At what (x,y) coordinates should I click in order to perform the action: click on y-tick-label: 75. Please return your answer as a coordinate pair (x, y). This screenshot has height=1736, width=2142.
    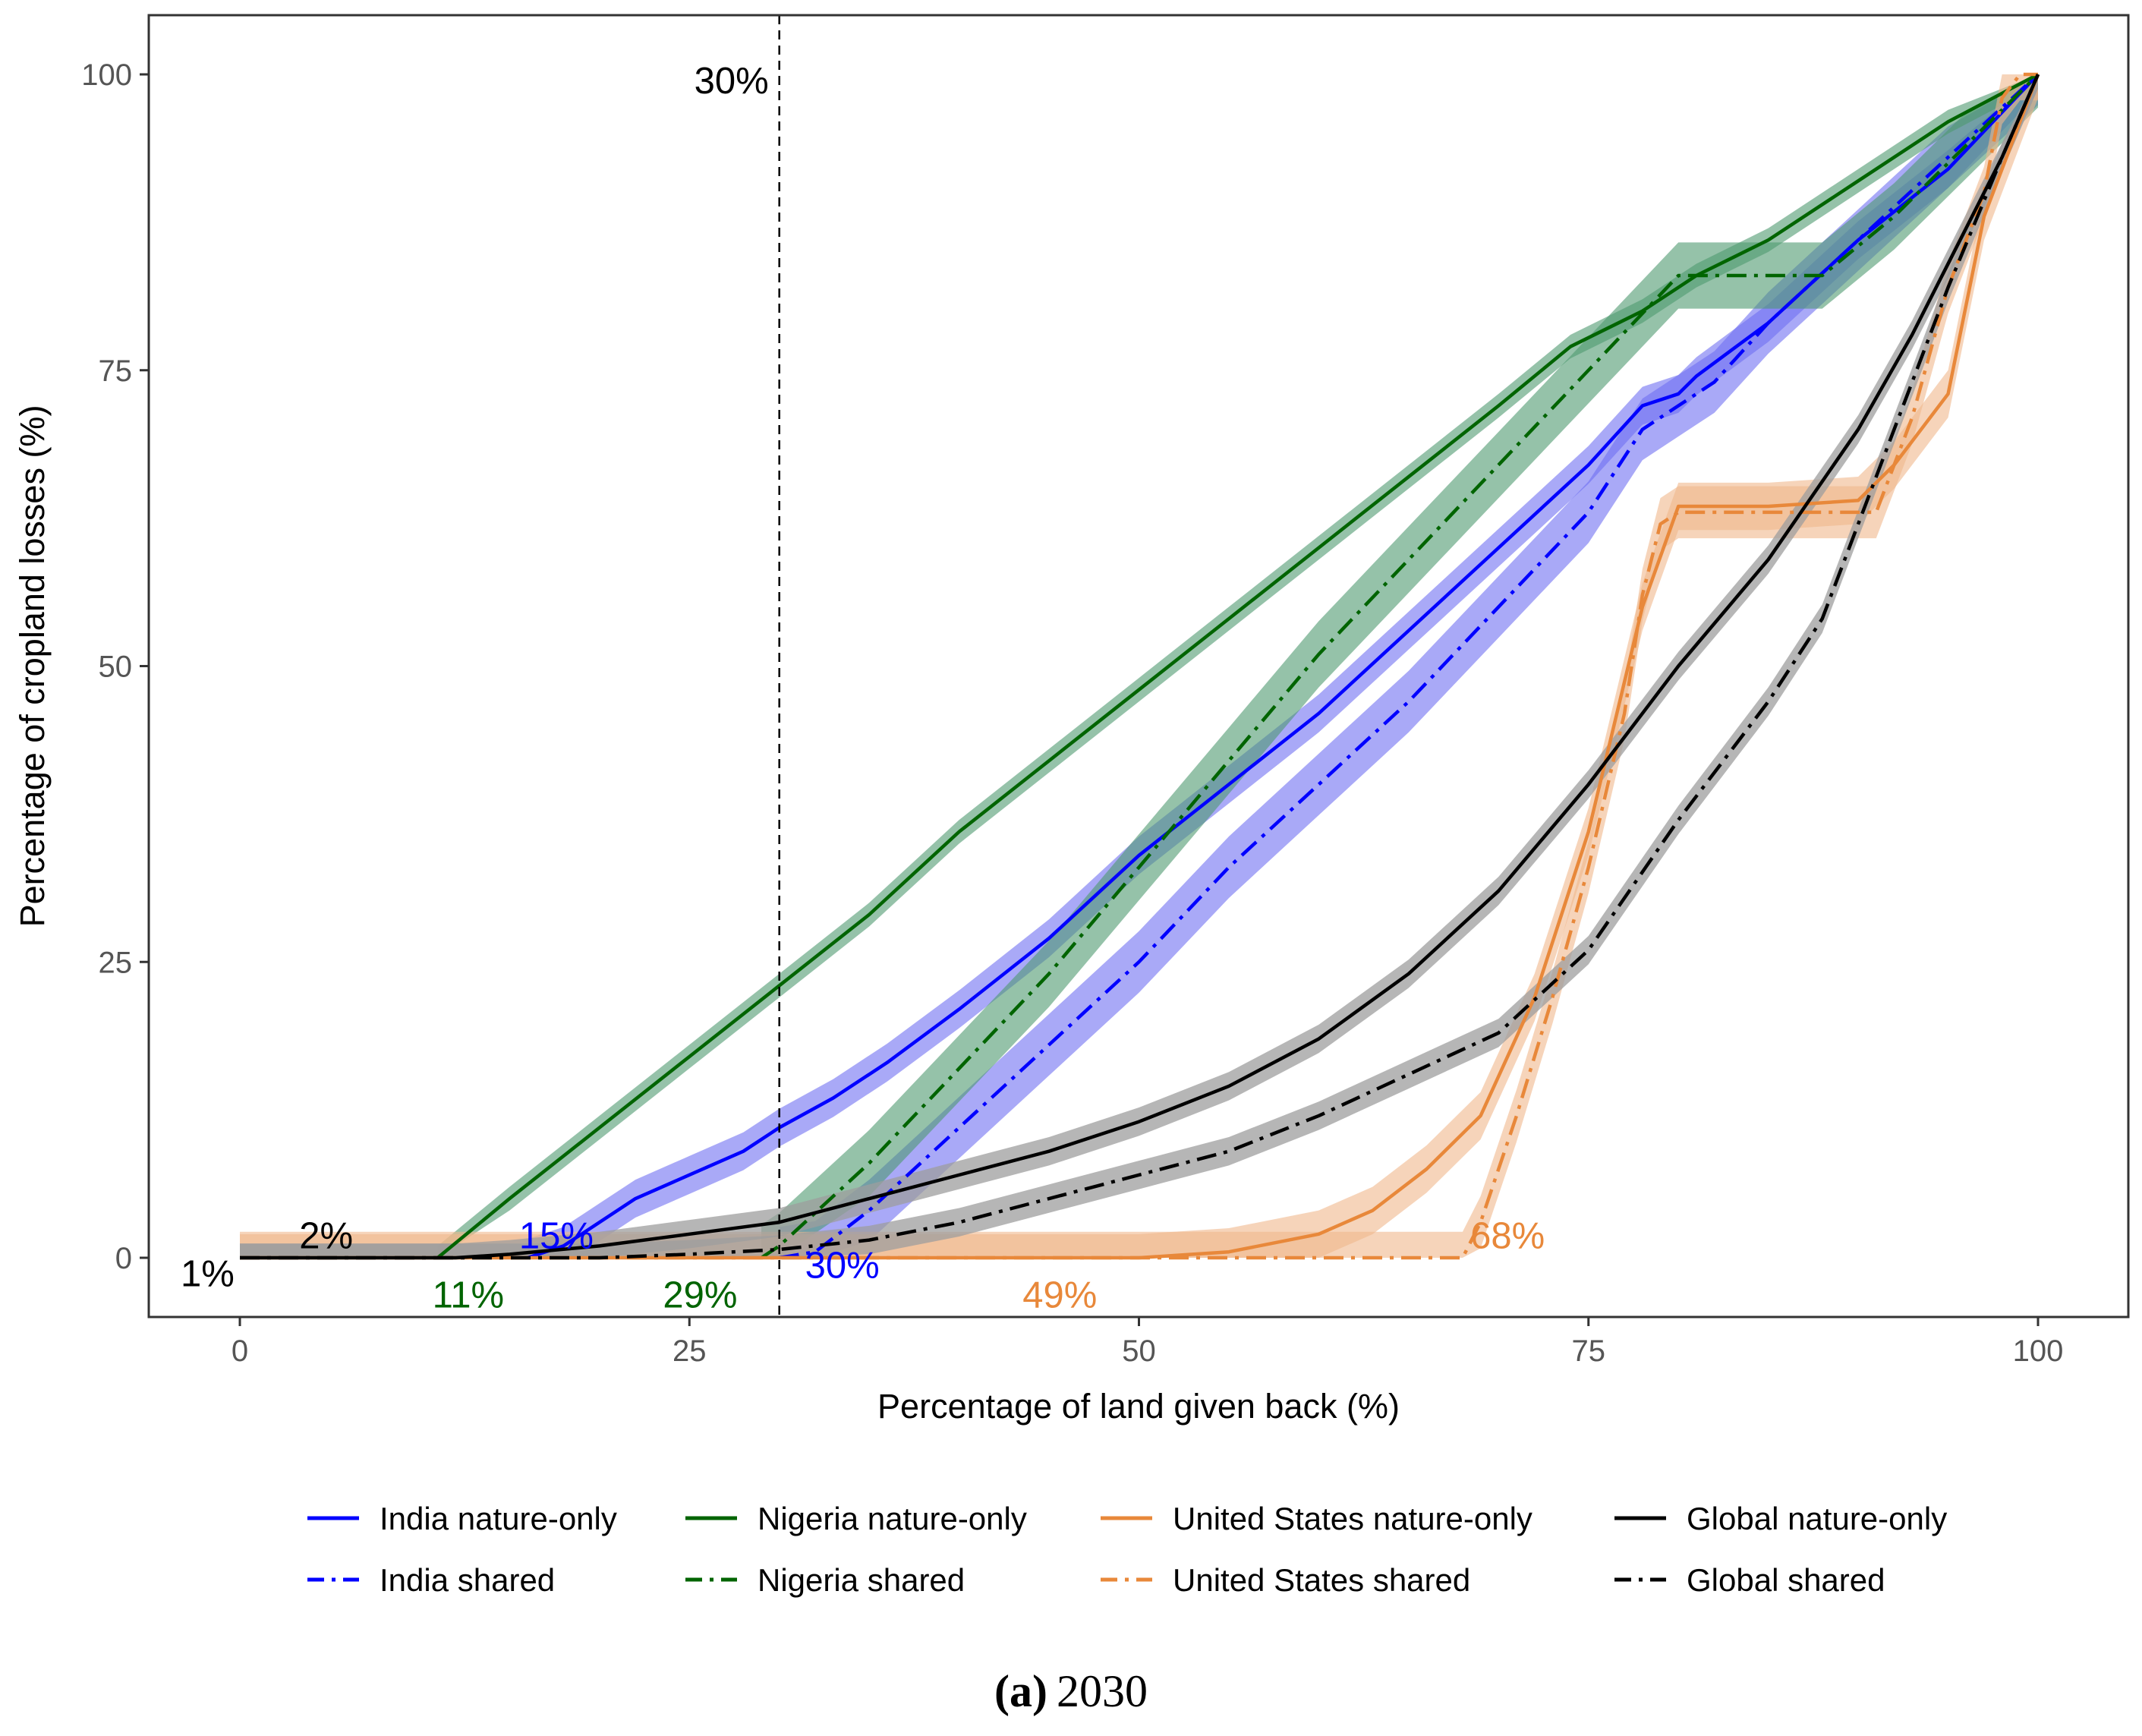
    Looking at the image, I should click on (116, 371).